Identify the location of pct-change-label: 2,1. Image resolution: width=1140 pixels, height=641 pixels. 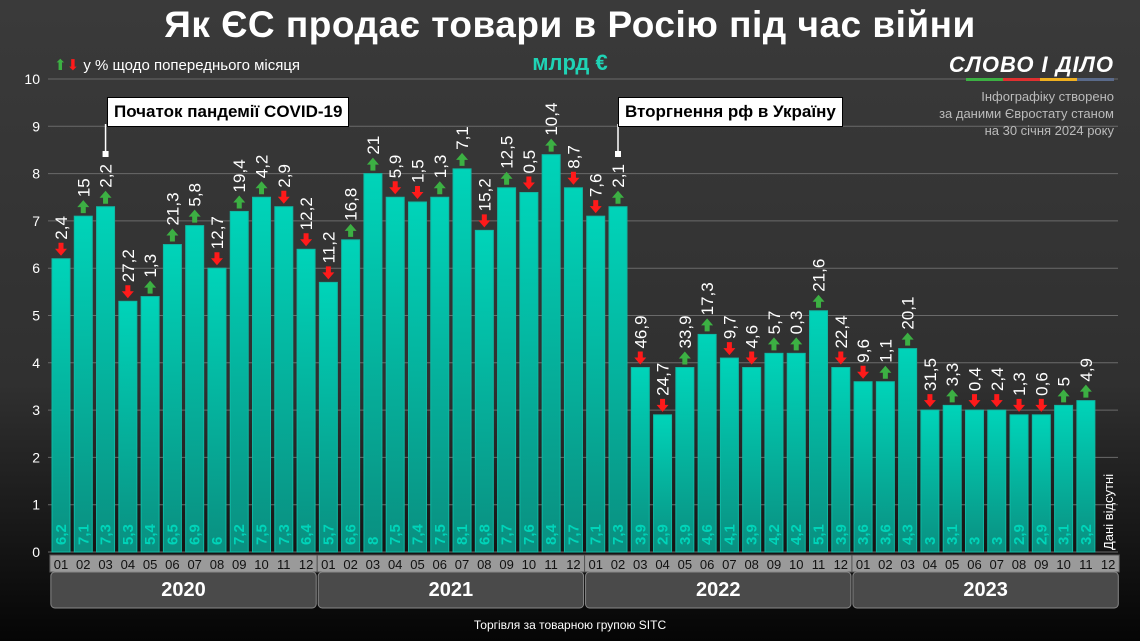
(618, 176).